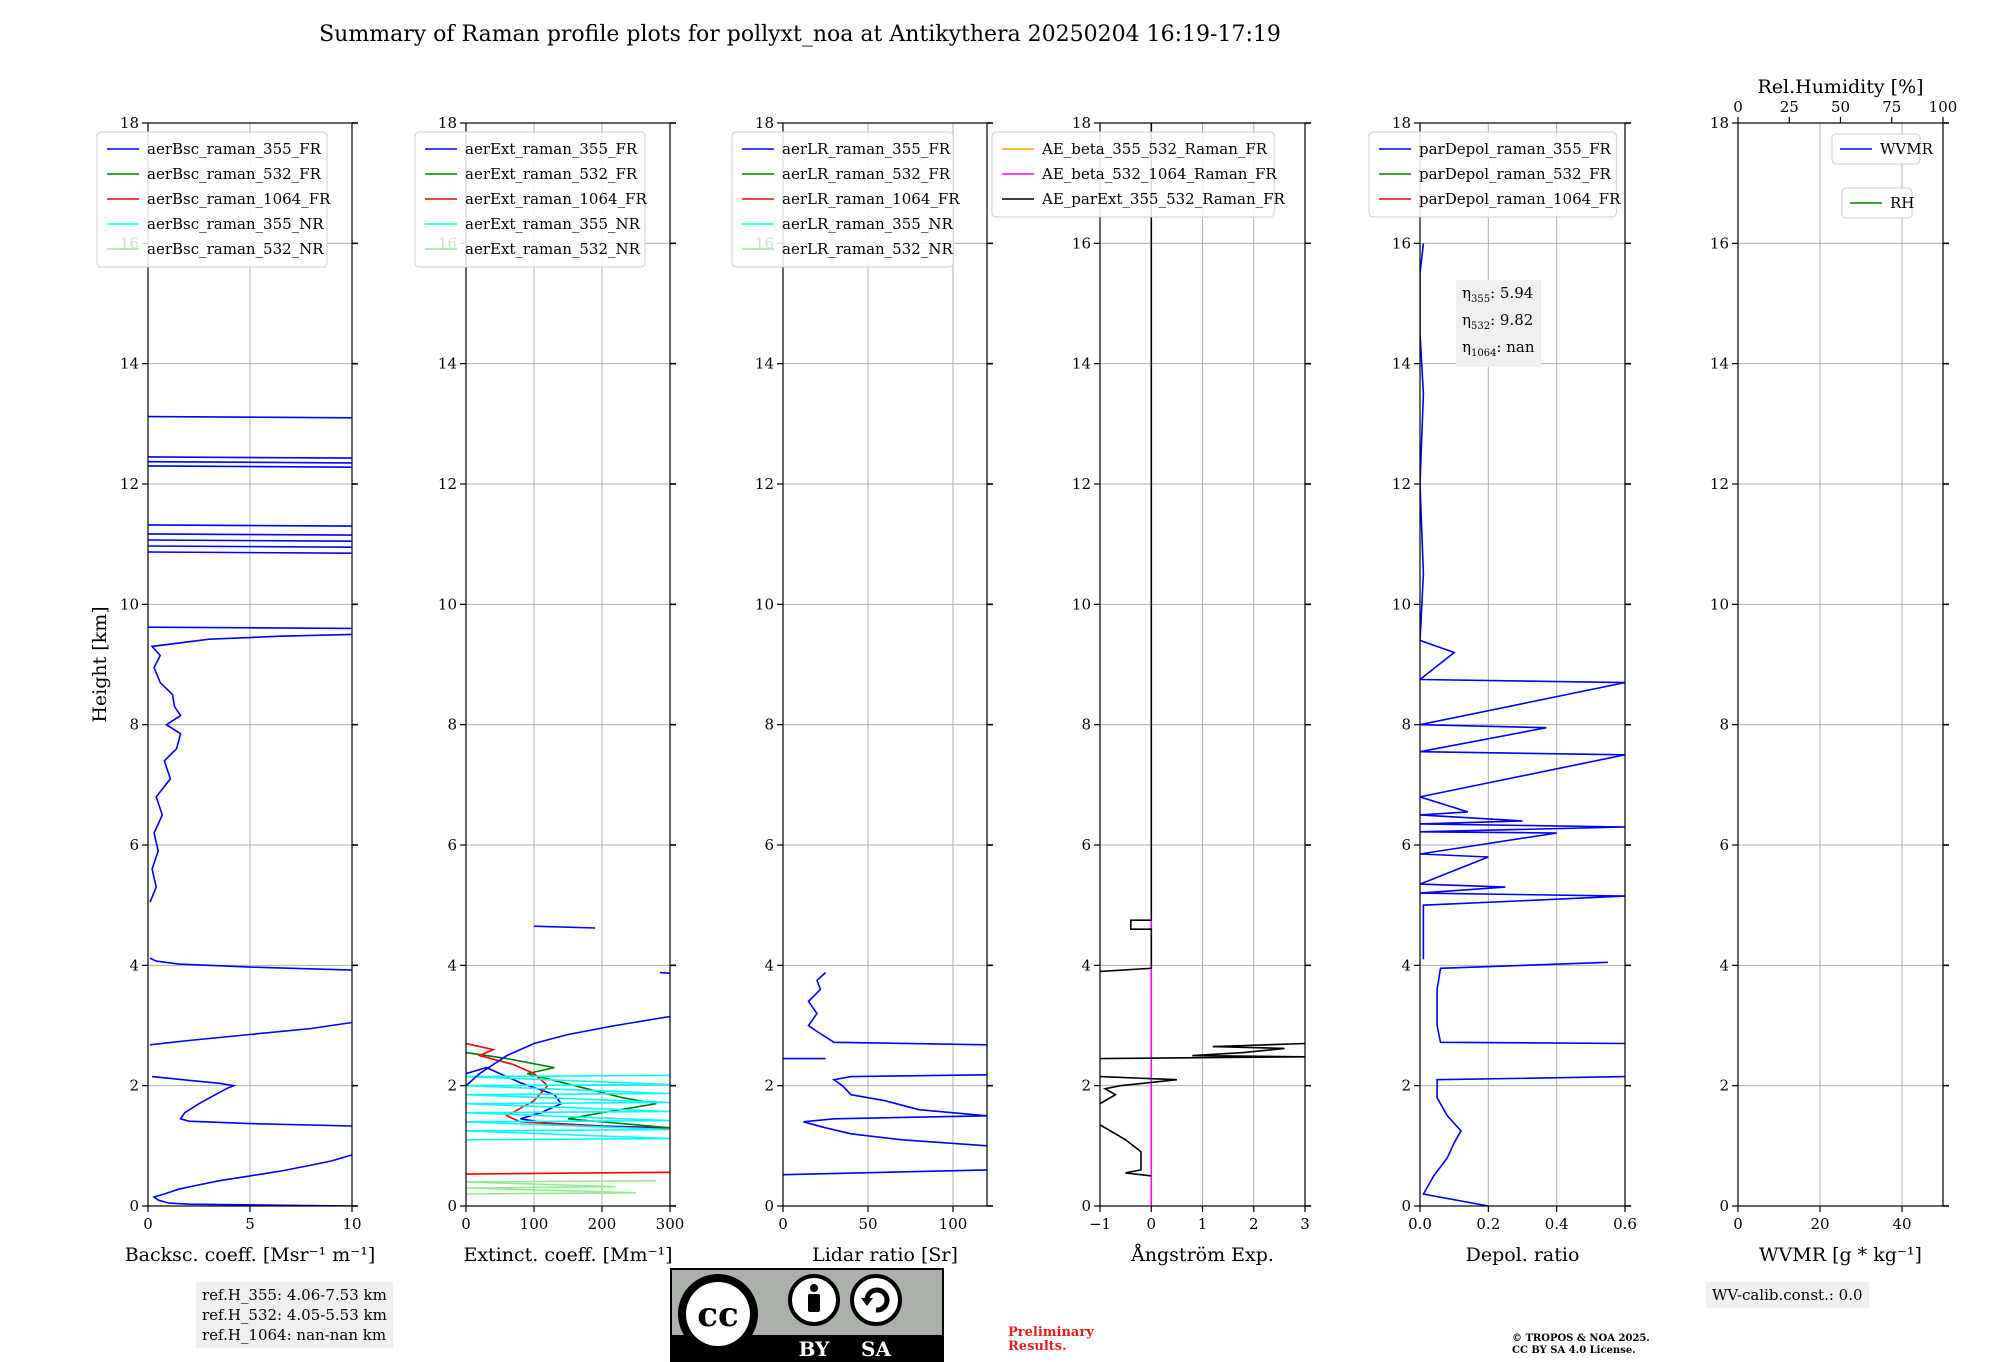  I want to click on copyright-line-1: © TROPOS & NOA 2025., so click(1581, 1338).